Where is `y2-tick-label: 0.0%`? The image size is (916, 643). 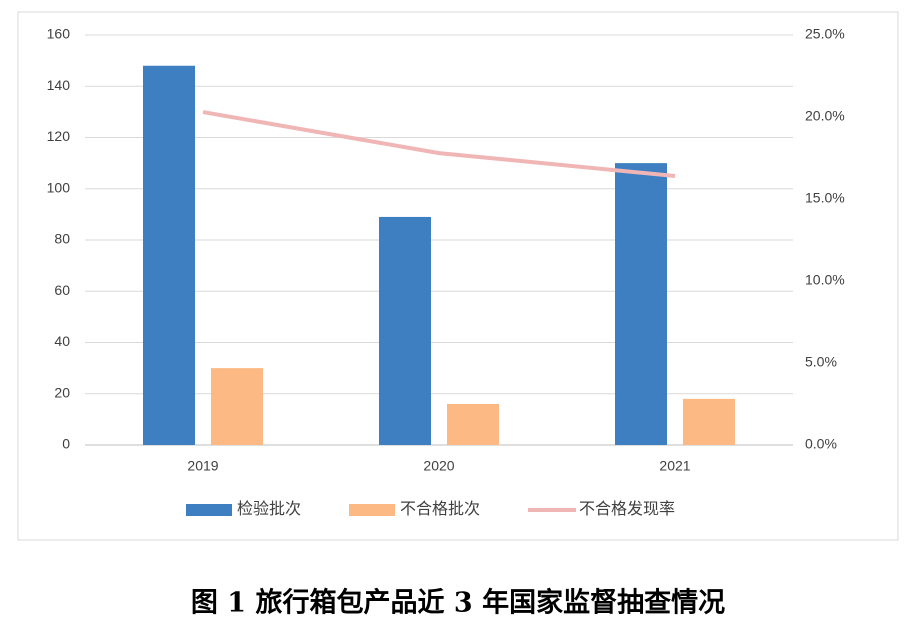 y2-tick-label: 0.0% is located at coordinates (821, 444).